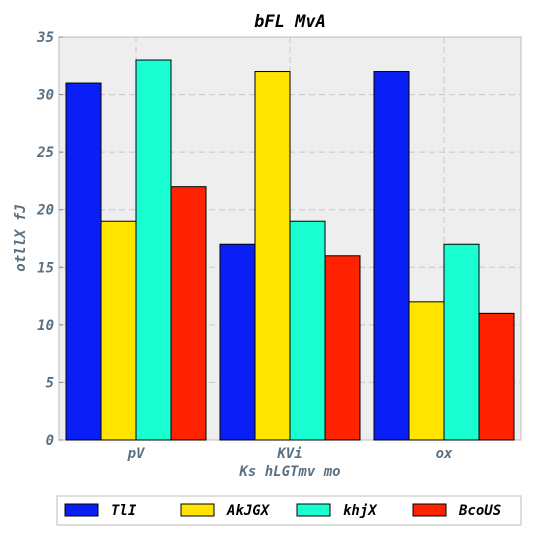 The width and height of the screenshot is (553, 553). I want to click on legend-label: khjX, so click(360, 511).